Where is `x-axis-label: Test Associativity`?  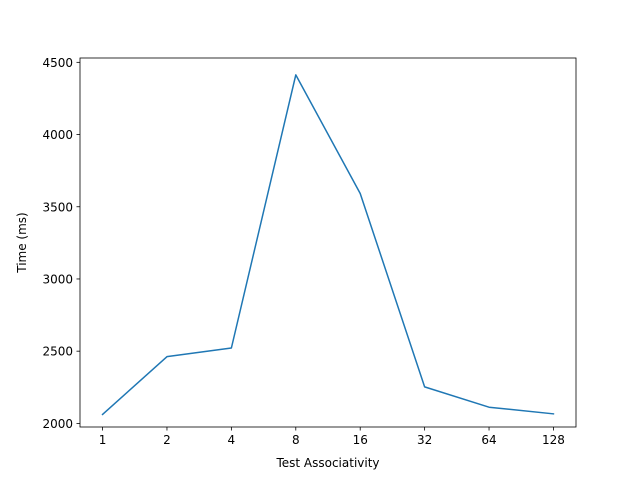
x-axis-label: Test Associativity is located at coordinates (327, 463).